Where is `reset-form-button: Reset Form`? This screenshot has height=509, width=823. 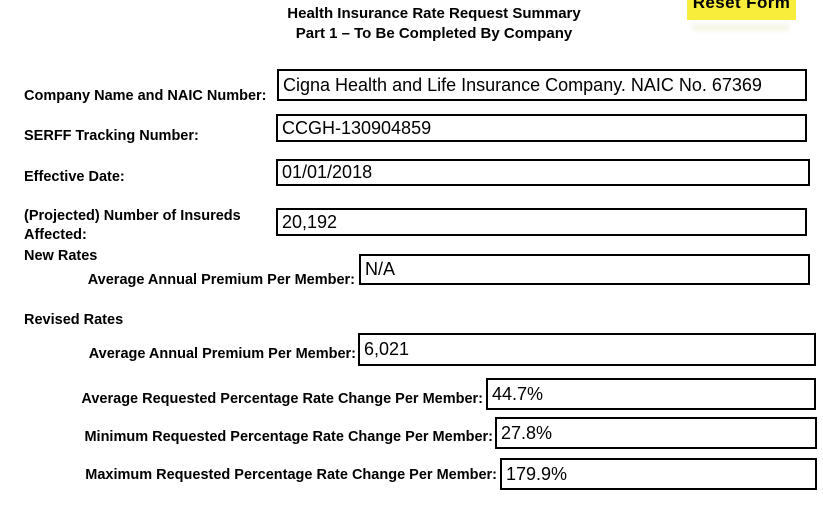
reset-form-button: Reset Form is located at coordinates (741, 10).